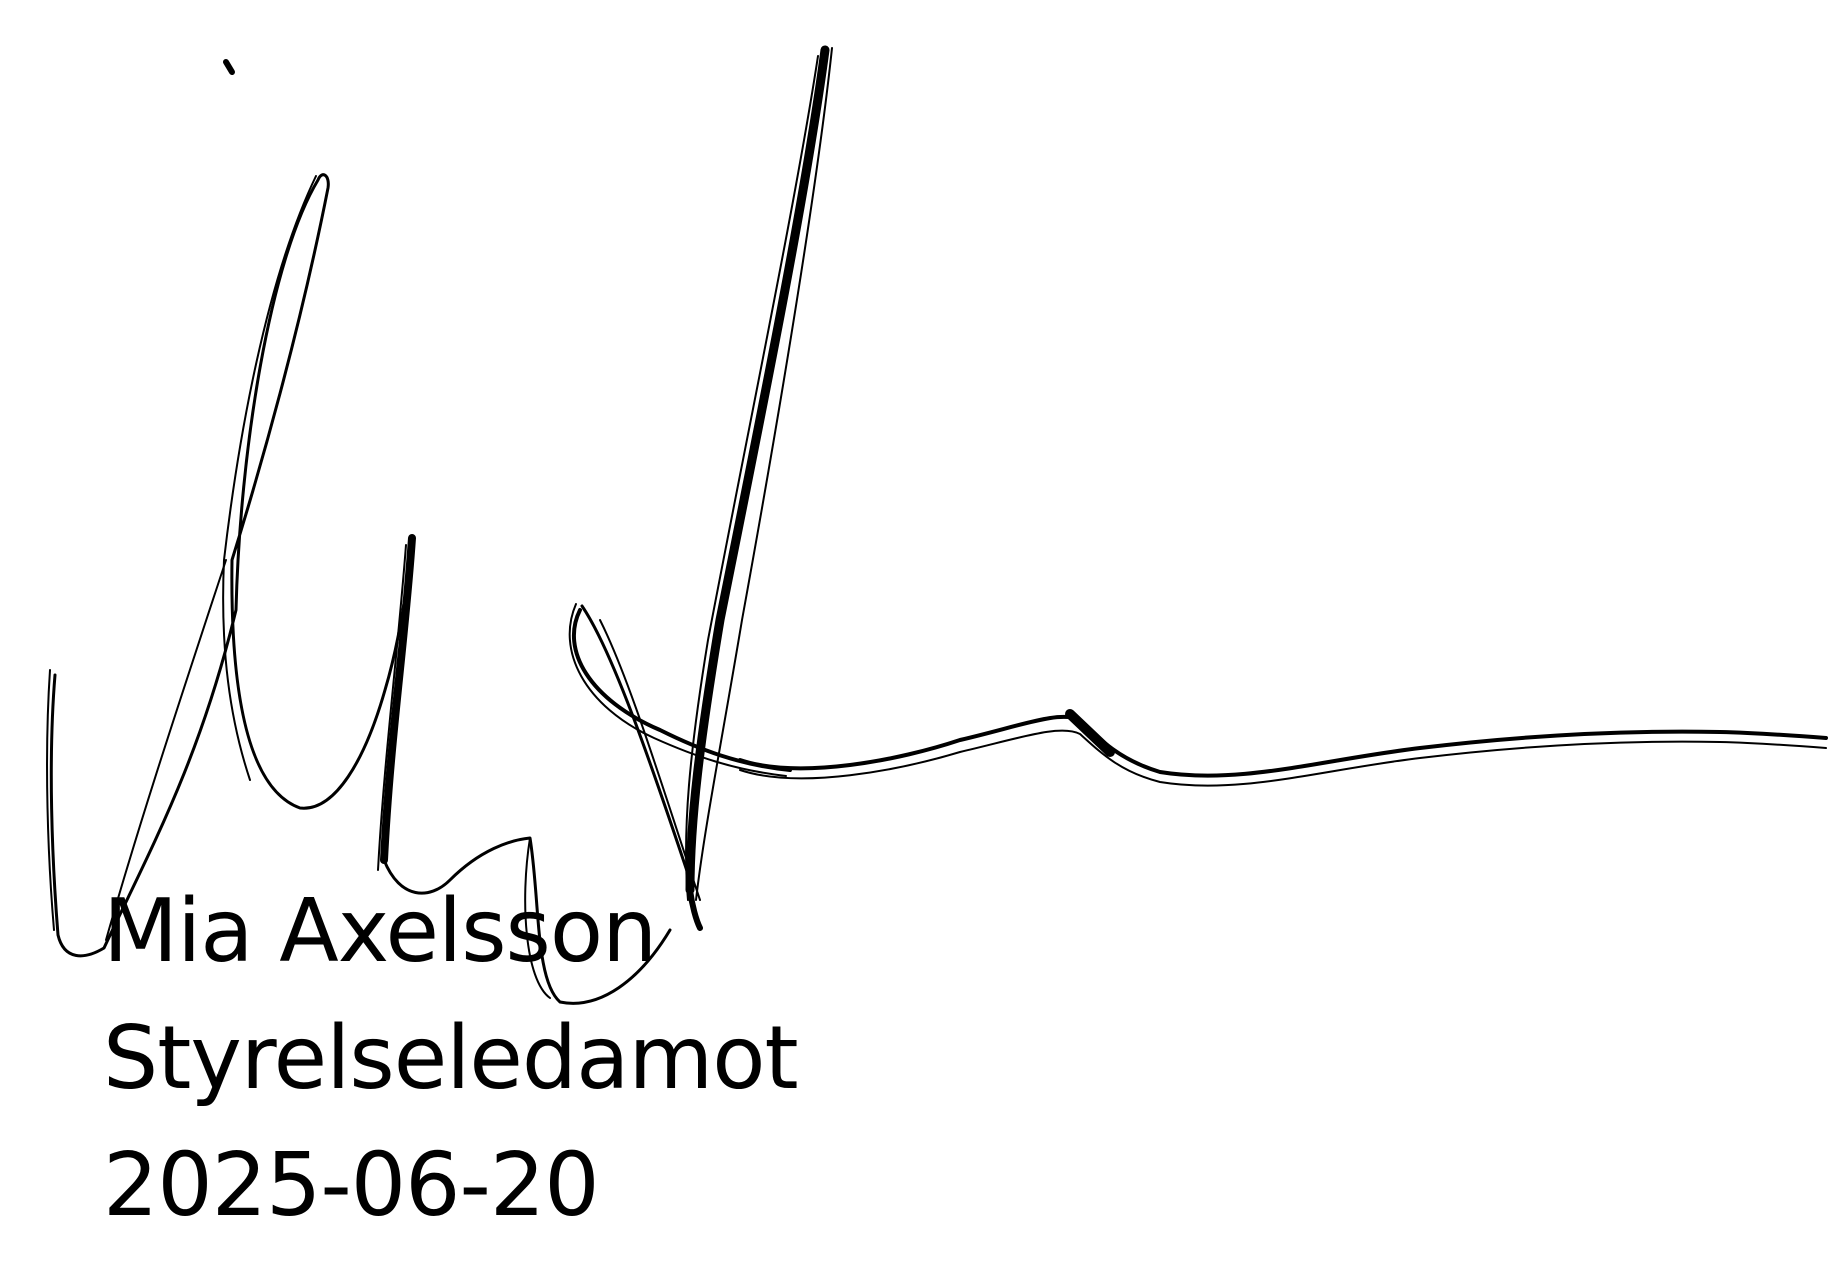 Image resolution: width=1828 pixels, height=1273 pixels. I want to click on signature-date: 2025-06-20, so click(351, 1185).